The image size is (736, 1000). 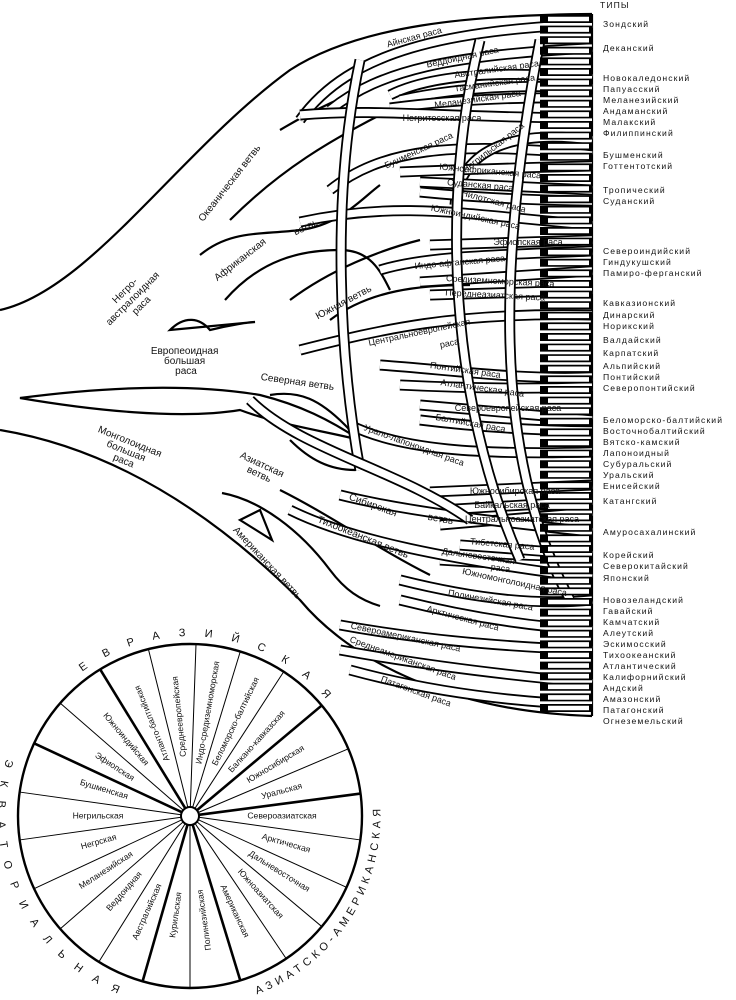 I want to click on type-label: Суданский, so click(x=629, y=201).